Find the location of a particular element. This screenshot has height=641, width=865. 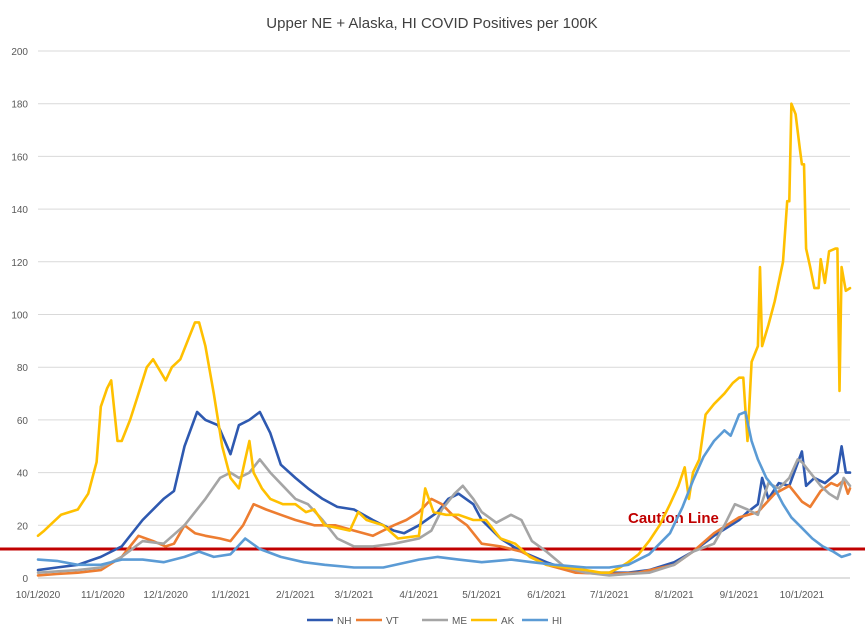

y-tick-label: 100 is located at coordinates (19, 316).